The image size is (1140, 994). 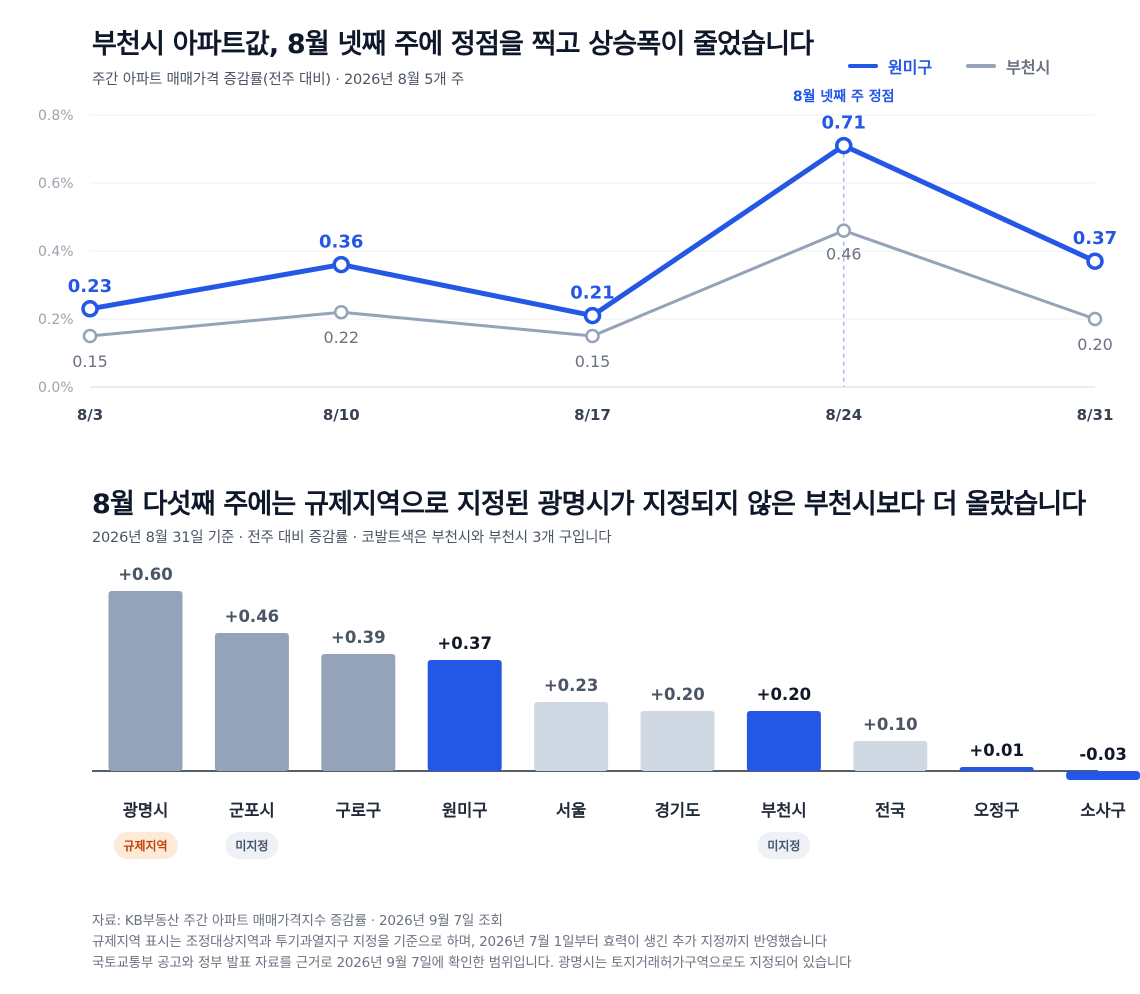 What do you see at coordinates (592, 293) in the screenshot?
I see `data-label-wonmi: 0.21` at bounding box center [592, 293].